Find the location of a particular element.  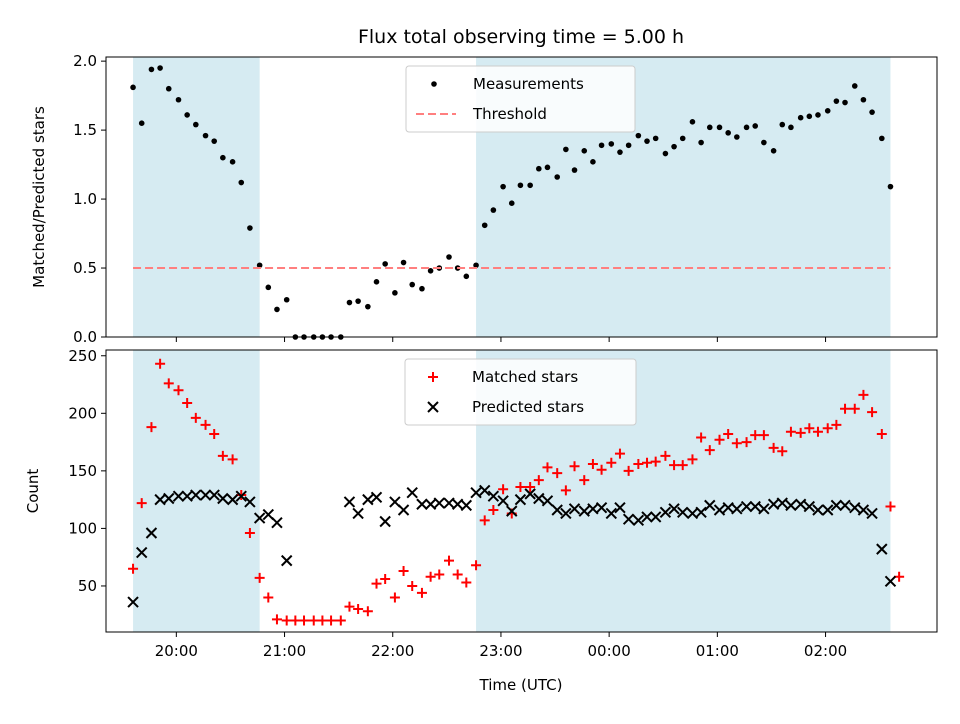

top-y-tick-label: 1.5 is located at coordinates (85, 130).